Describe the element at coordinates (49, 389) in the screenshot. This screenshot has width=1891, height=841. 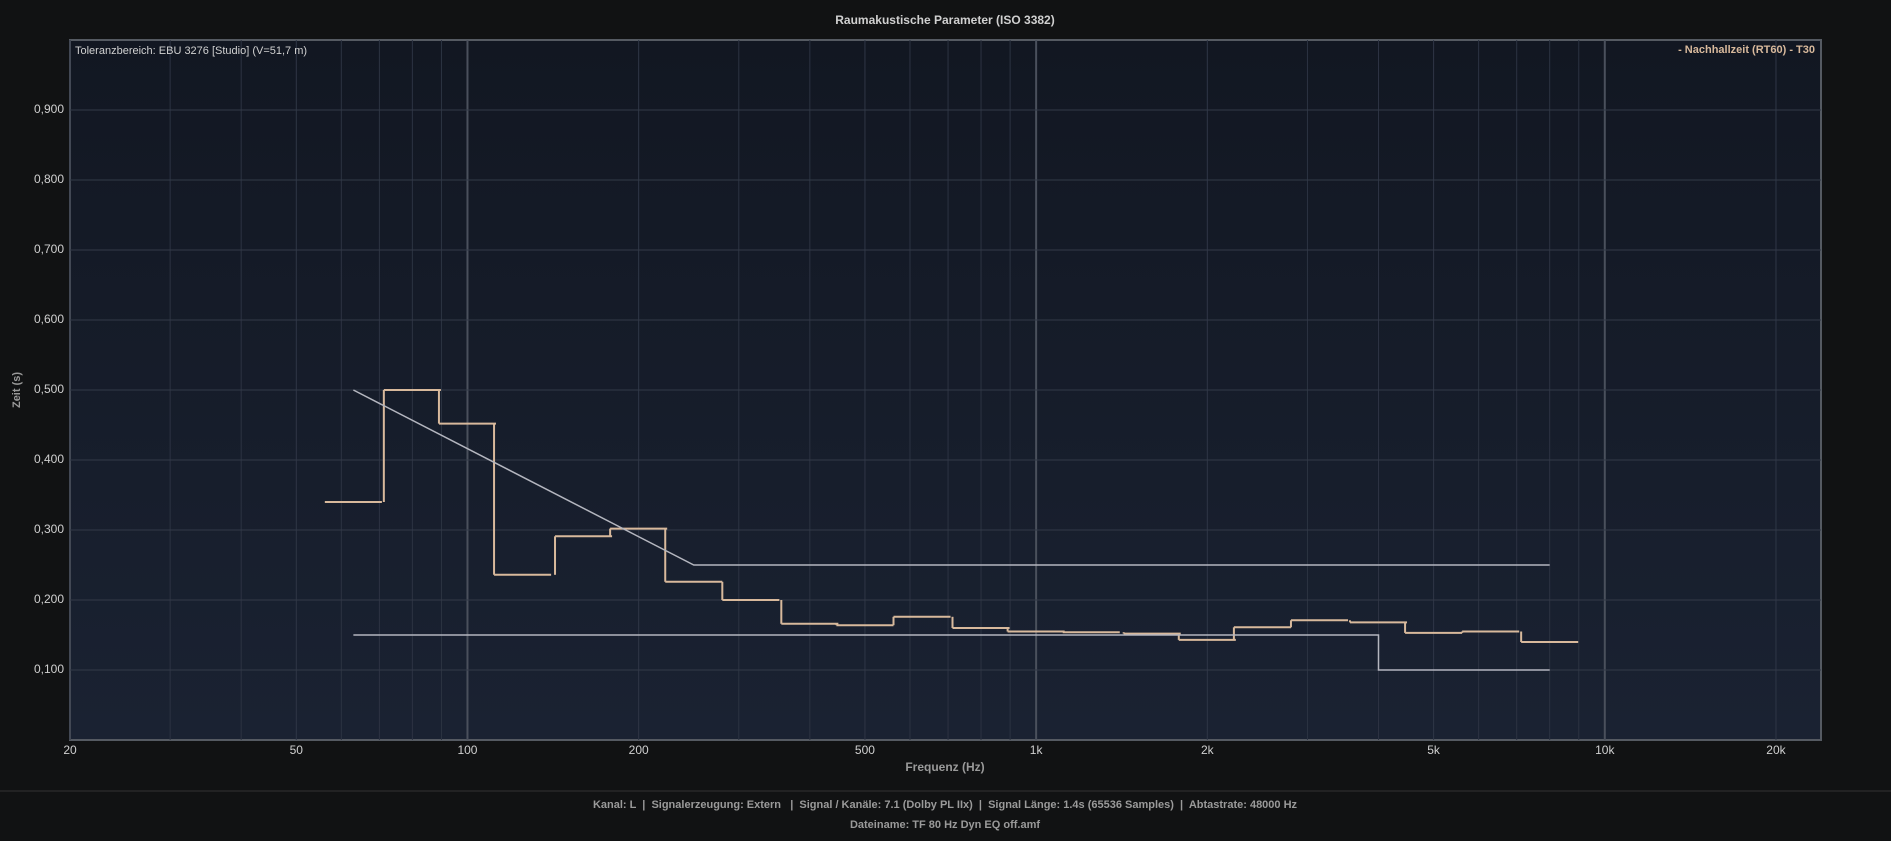
I see `y-tick-label: 0,500` at that location.